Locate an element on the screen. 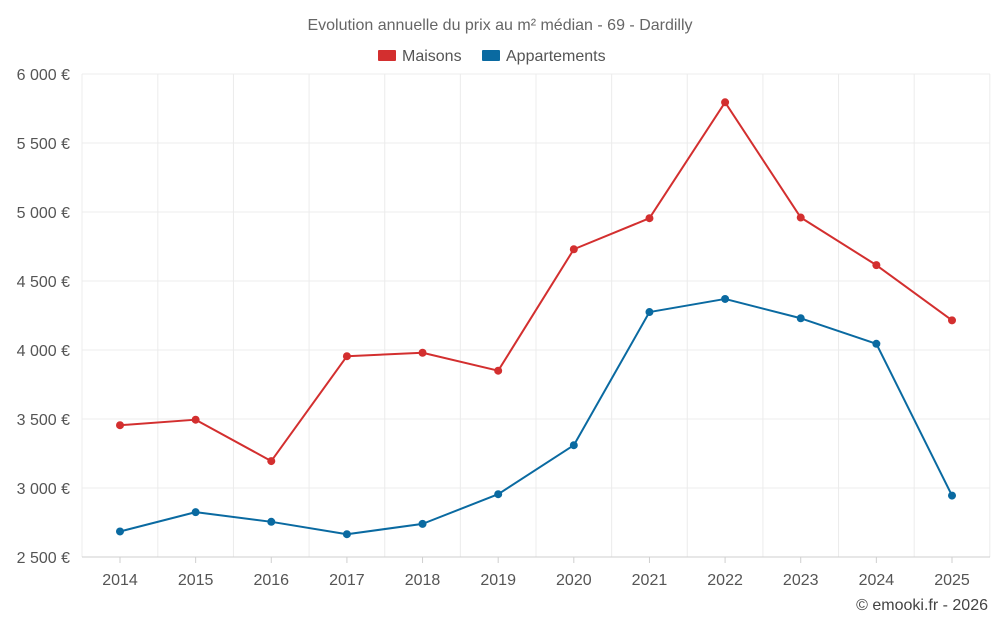 This screenshot has height=630, width=1000. x-tick-label: 2022 is located at coordinates (725, 580).